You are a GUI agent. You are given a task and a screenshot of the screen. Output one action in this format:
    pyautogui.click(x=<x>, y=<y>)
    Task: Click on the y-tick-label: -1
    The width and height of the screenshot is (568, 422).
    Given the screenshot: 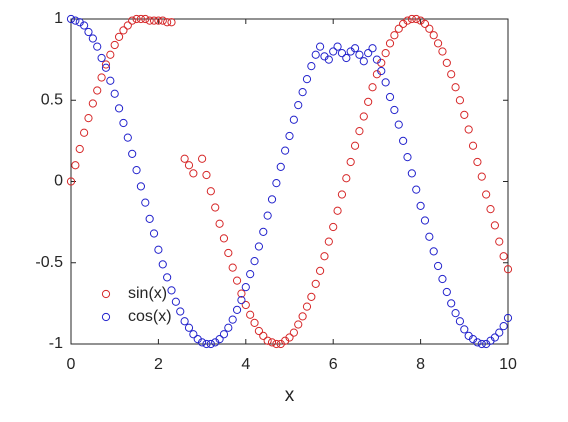 What is the action you would take?
    pyautogui.click(x=56, y=343)
    